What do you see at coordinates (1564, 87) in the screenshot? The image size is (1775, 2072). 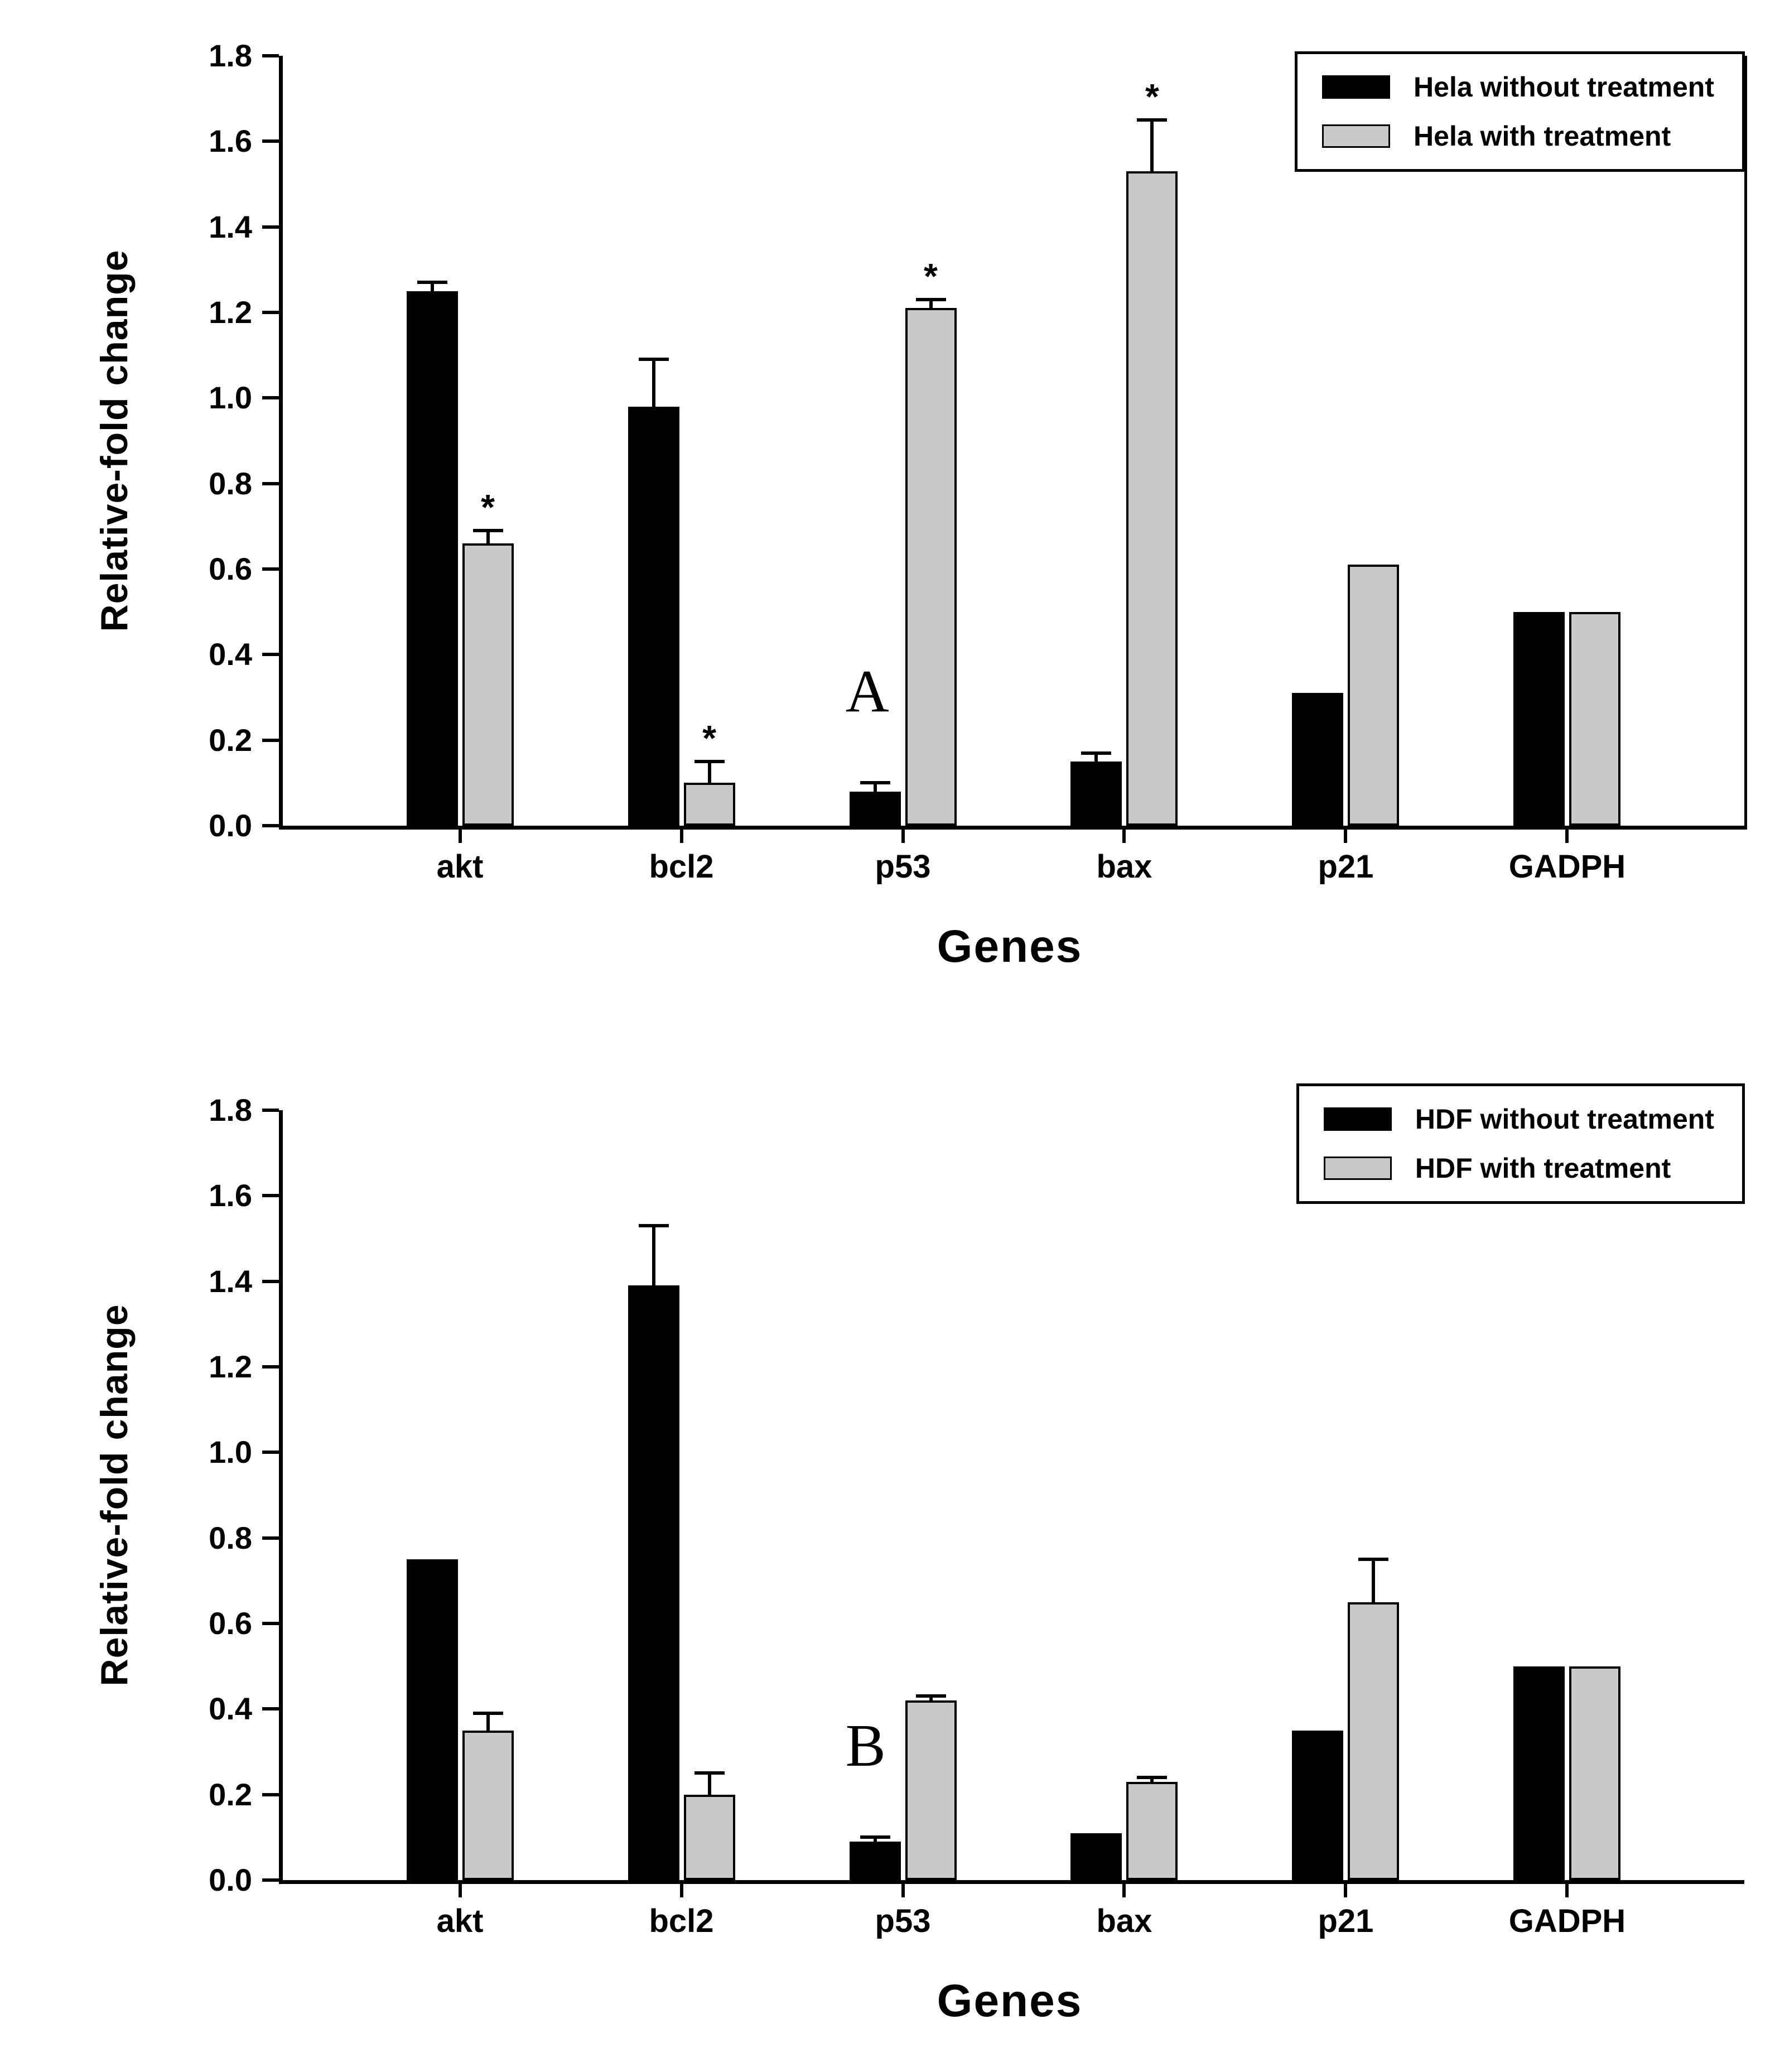 I see `legend-label: Hela without treatment` at bounding box center [1564, 87].